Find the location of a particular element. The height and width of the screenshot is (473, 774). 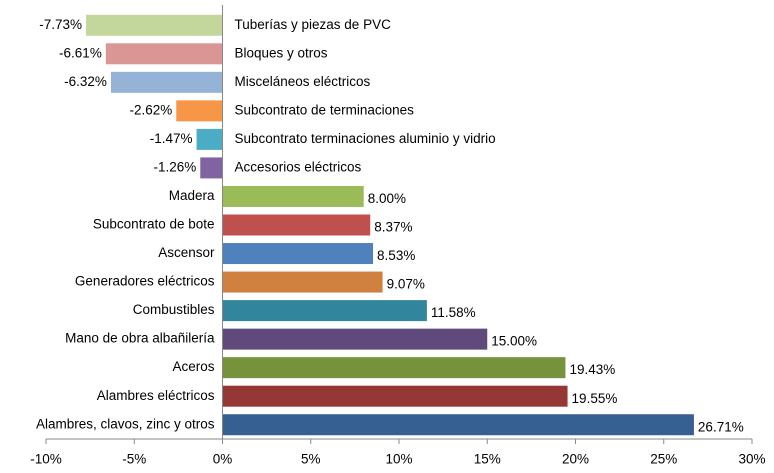

category-label: Subcontrato de bote is located at coordinates (154, 224).